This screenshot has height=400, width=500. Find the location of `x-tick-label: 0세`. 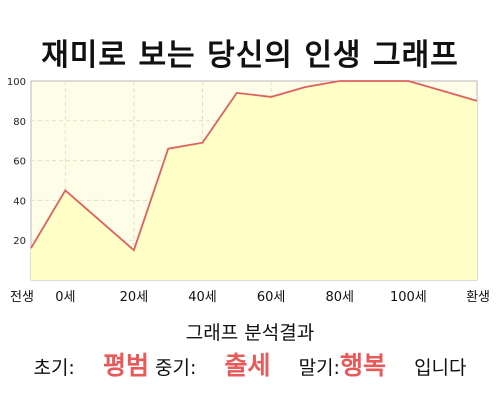

x-tick-label: 0세 is located at coordinates (65, 297).